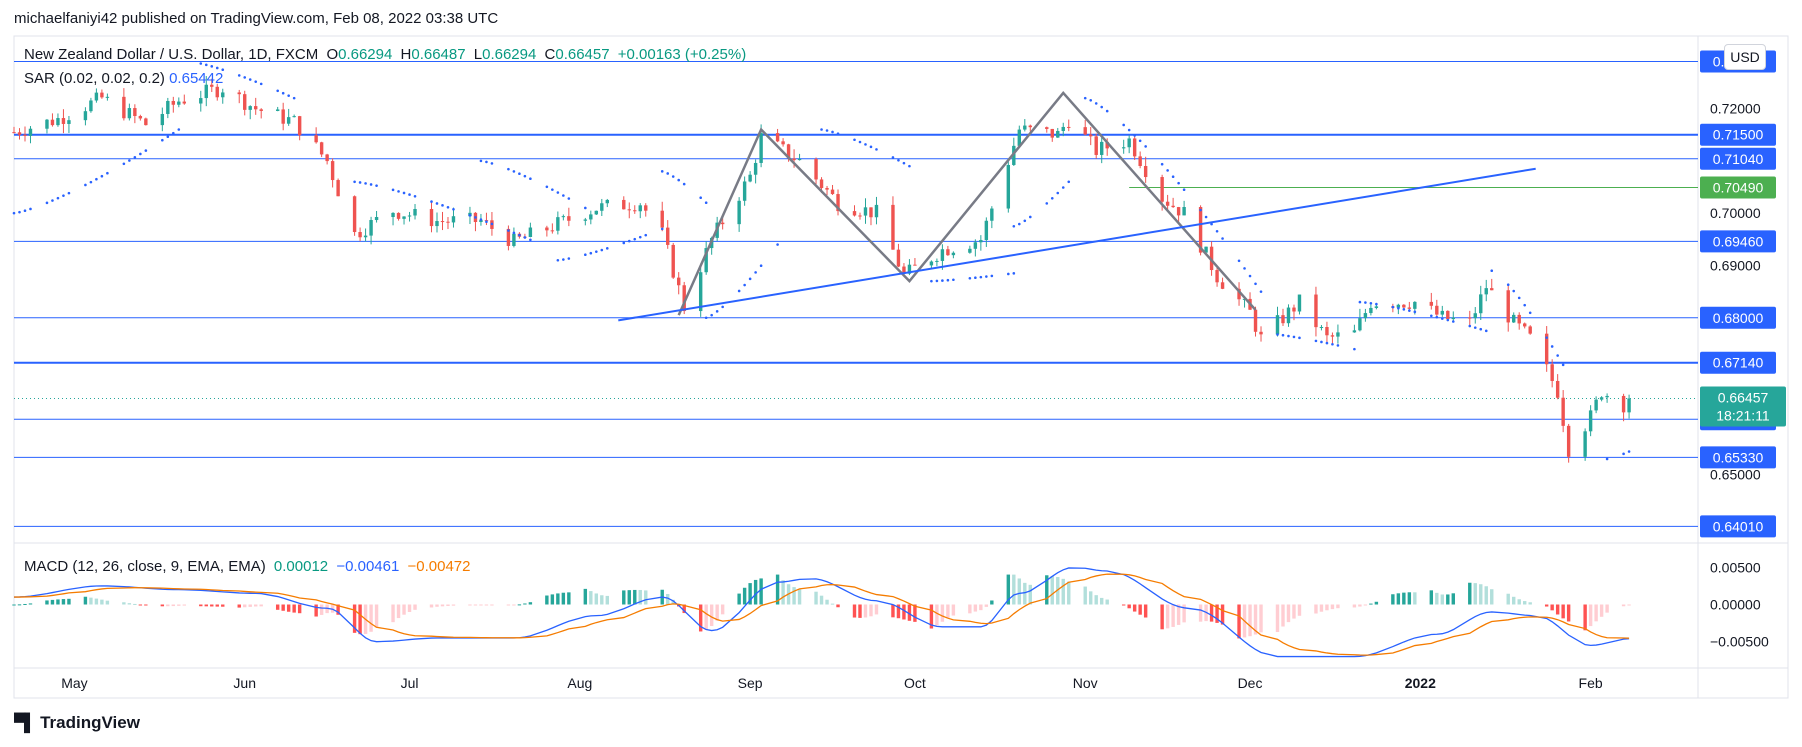  I want to click on time-tick-label: Dec, so click(1250, 683).